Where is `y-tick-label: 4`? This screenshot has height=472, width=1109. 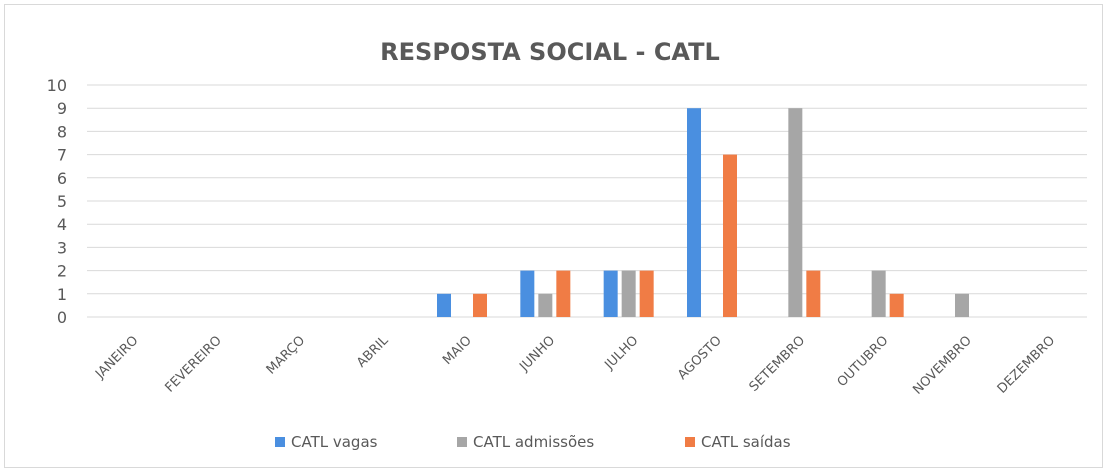 y-tick-label: 4 is located at coordinates (62, 224).